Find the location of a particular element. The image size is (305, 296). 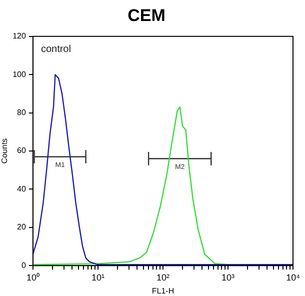

annotation: control is located at coordinates (55, 50).